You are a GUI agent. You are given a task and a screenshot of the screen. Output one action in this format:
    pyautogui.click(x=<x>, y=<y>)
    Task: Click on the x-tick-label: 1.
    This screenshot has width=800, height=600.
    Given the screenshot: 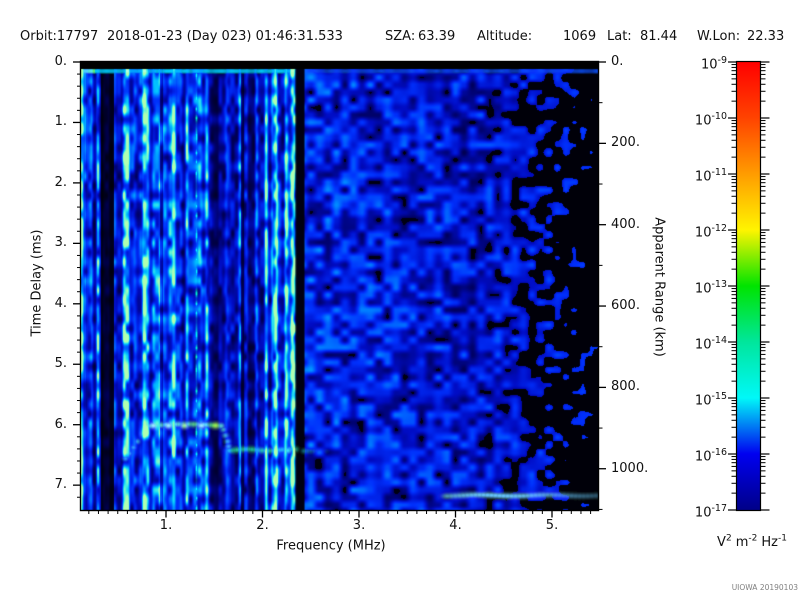 What is the action you would take?
    pyautogui.click(x=166, y=525)
    